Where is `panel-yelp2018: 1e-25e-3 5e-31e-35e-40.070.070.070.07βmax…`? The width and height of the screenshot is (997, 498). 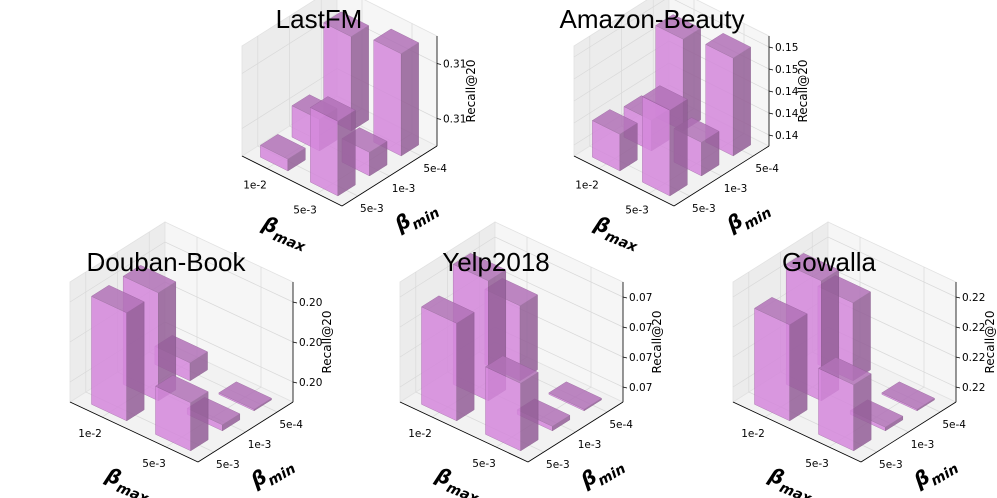 panel-yelp2018: 1e-25e-3 5e-31e-35e-40.070.070.070.07βmax… is located at coordinates (531, 359).